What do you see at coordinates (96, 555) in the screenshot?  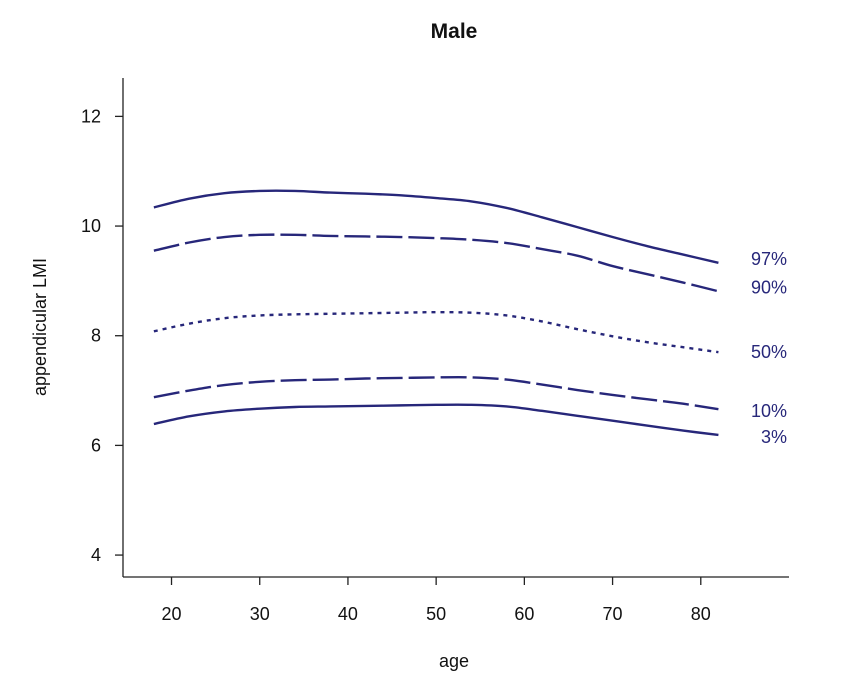 I see `y-tick-label: 4` at bounding box center [96, 555].